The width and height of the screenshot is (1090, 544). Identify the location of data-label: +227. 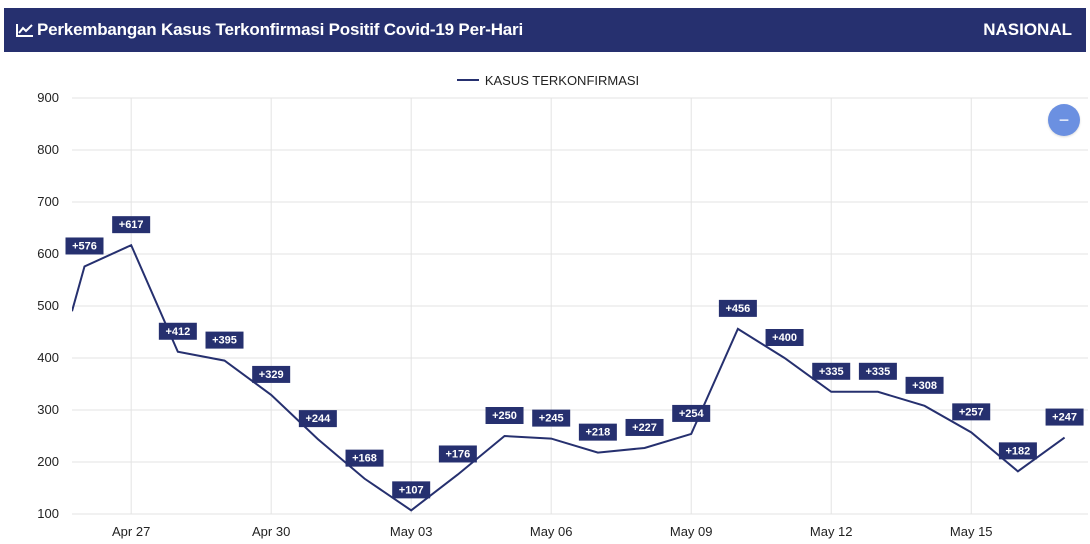
(644, 427).